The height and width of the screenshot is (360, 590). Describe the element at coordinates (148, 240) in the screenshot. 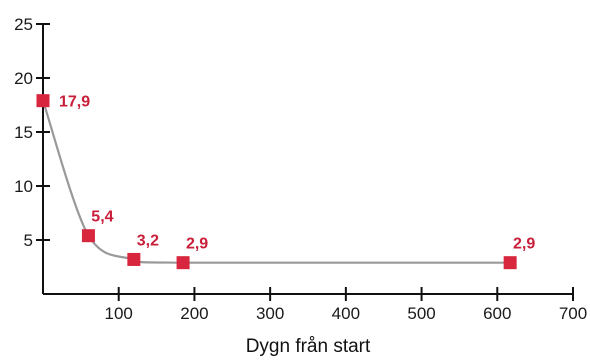

I see `data-label-2: 3,2` at that location.